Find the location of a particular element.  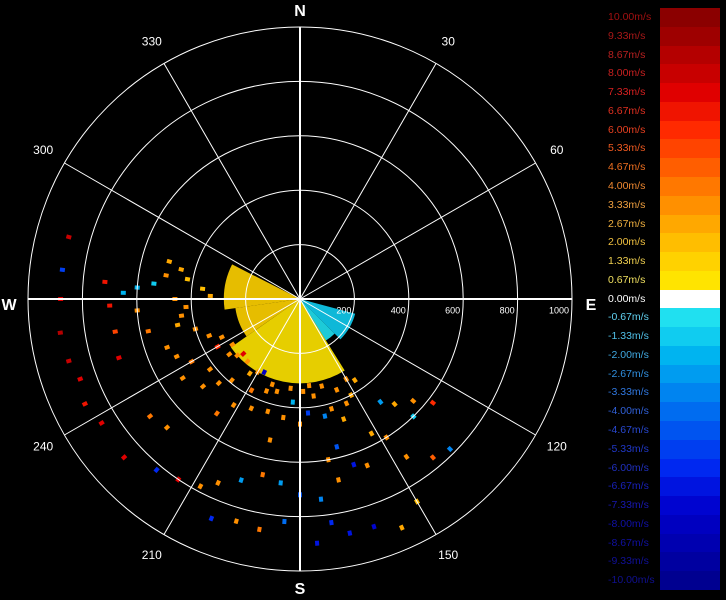

colorbar-entry: 1.33m/s is located at coordinates (663, 261).